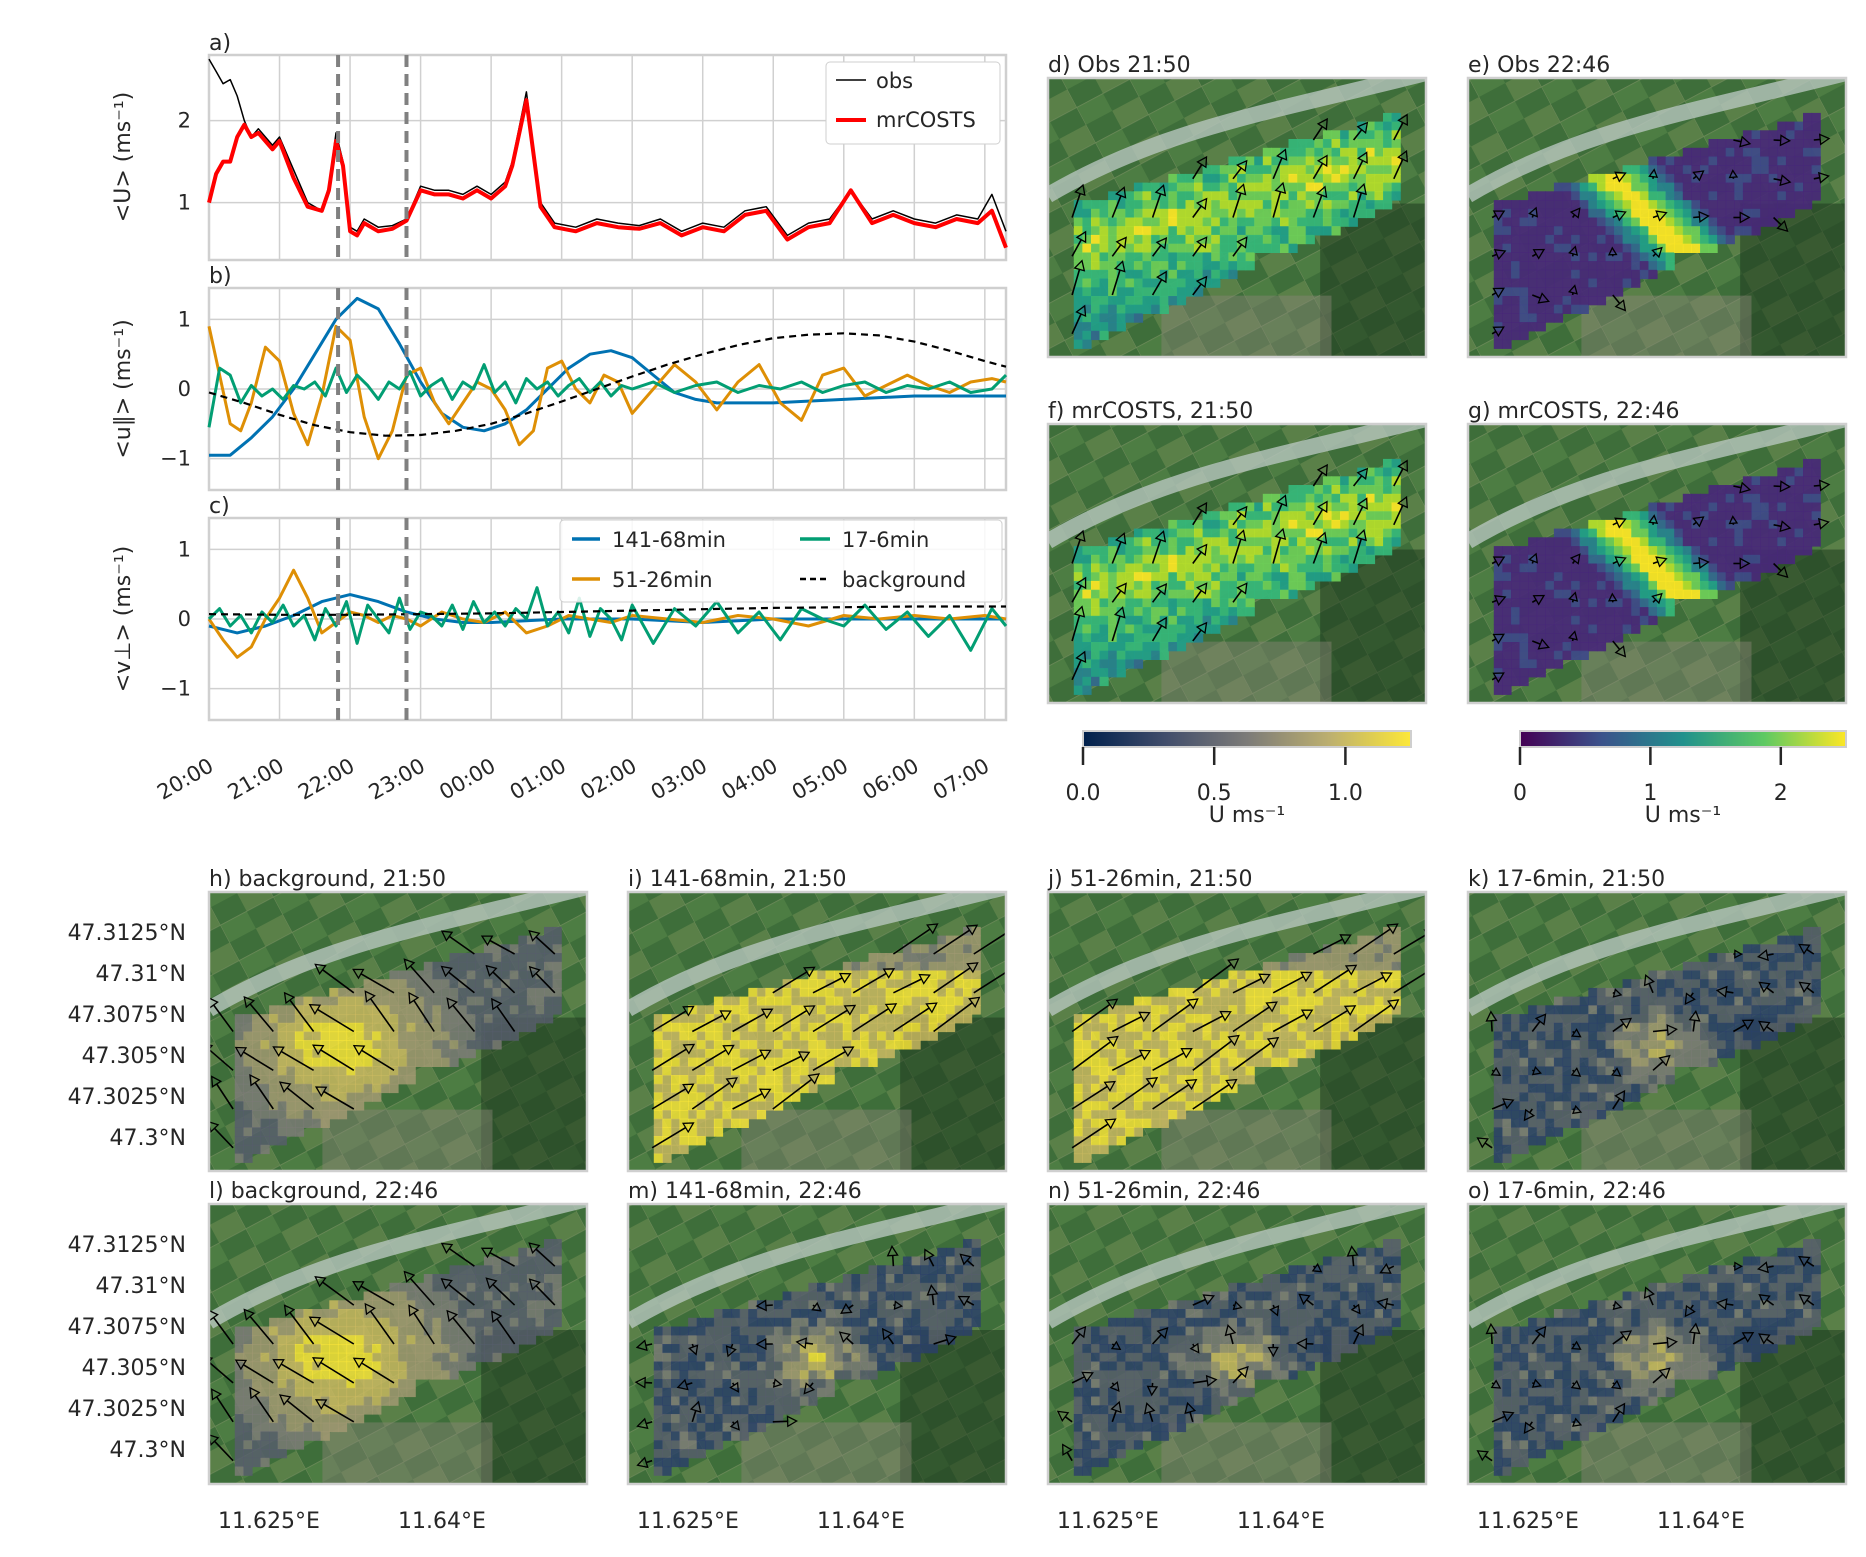 The image size is (1866, 1557). I want to click on series-51-26min, so click(607, 392).